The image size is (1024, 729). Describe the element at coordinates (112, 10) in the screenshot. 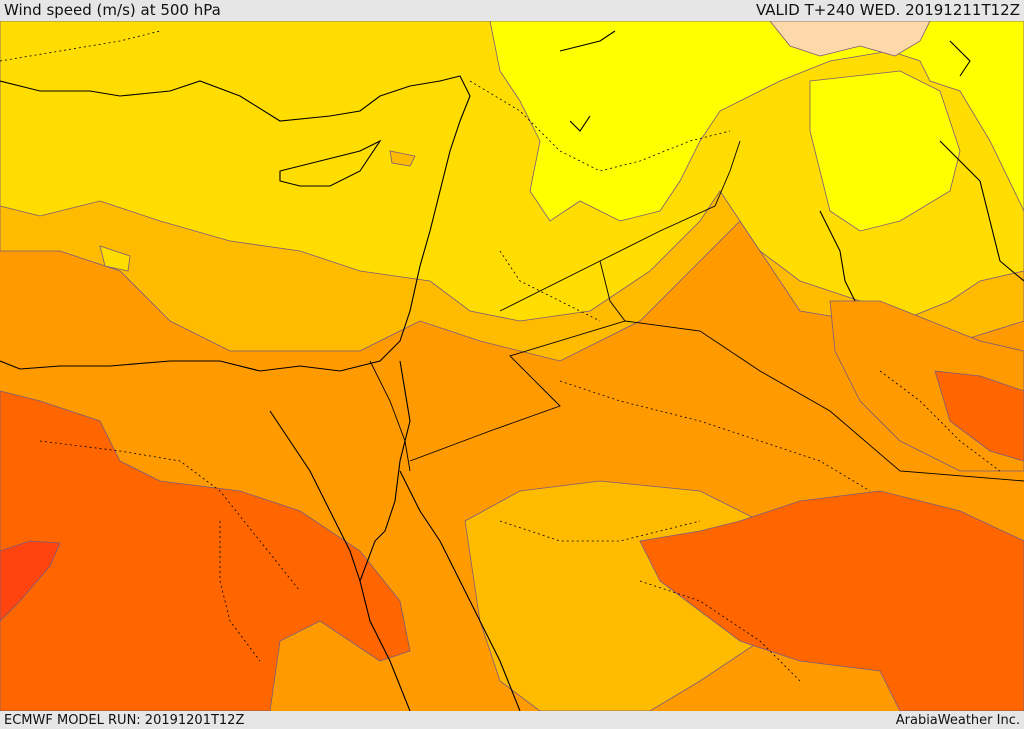

I see `map-title: Wind speed (m/s) at 500 hPa` at that location.